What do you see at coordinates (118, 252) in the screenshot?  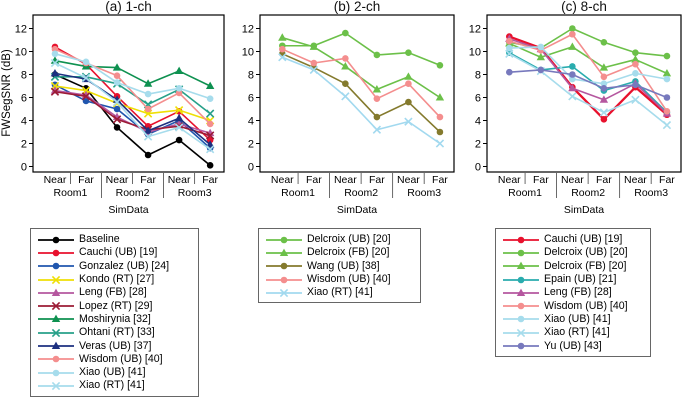 I see `legend-label: Cauchi (UB) [19]` at bounding box center [118, 252].